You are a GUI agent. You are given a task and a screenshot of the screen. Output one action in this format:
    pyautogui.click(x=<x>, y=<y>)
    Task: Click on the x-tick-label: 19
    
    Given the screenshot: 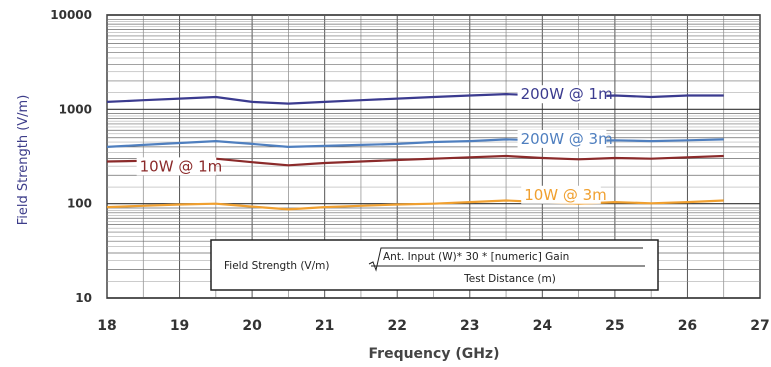 What is the action you would take?
    pyautogui.click(x=179, y=326)
    